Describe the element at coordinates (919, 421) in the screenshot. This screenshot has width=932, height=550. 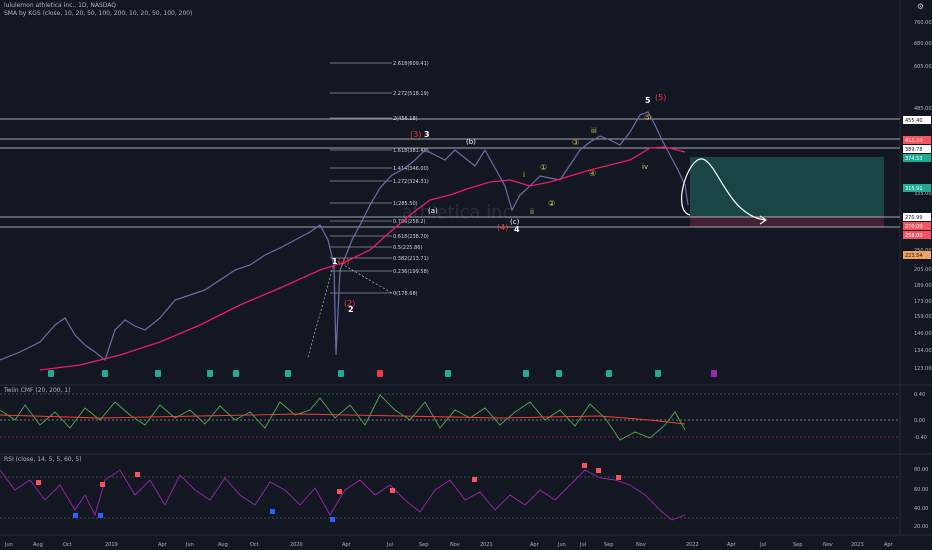
I see `svg-text: 0.00` at that location.